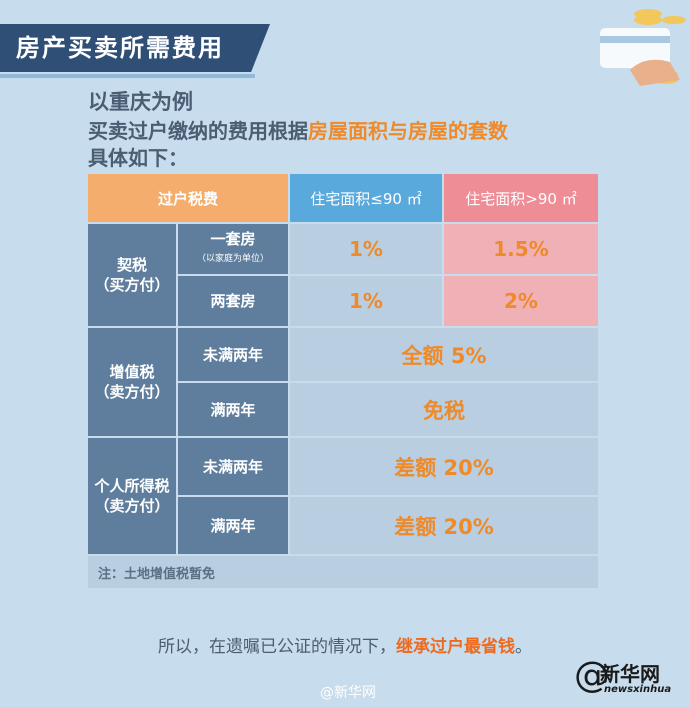 This screenshot has height=707, width=690. Describe the element at coordinates (408, 131) in the screenshot. I see `intro-highlight: 房屋面积与房屋的套数` at that location.